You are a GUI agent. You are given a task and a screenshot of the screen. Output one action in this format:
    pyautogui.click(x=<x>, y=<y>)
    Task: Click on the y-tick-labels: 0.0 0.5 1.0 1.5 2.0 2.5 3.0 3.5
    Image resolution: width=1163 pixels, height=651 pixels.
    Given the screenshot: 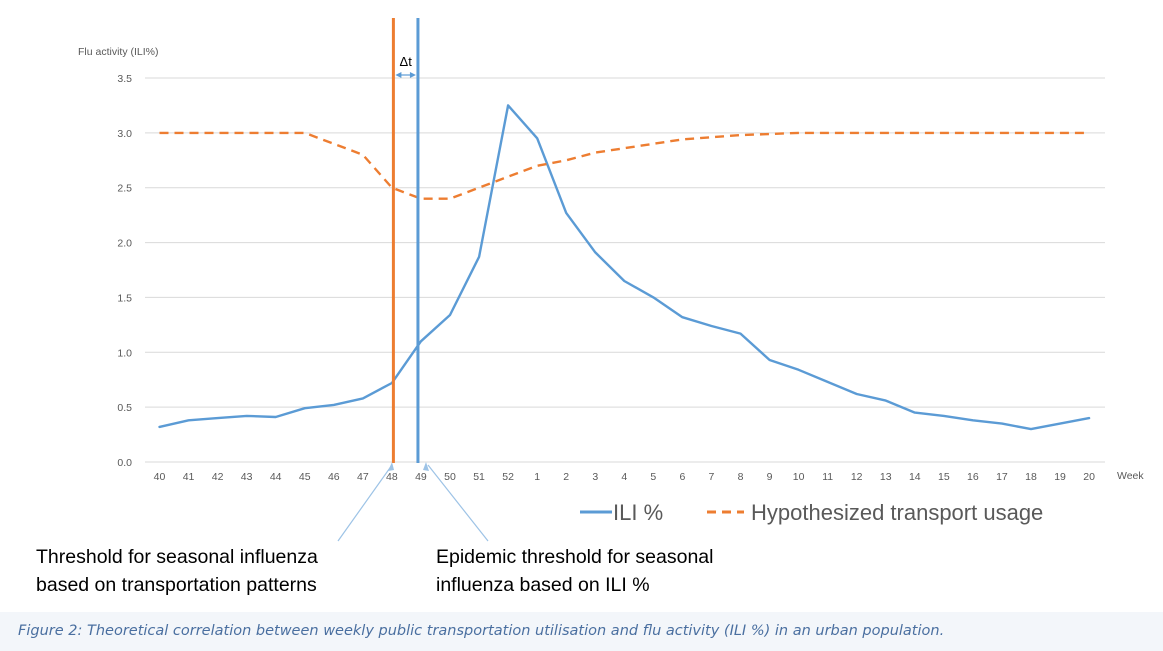 What is the action you would take?
    pyautogui.click(x=124, y=271)
    